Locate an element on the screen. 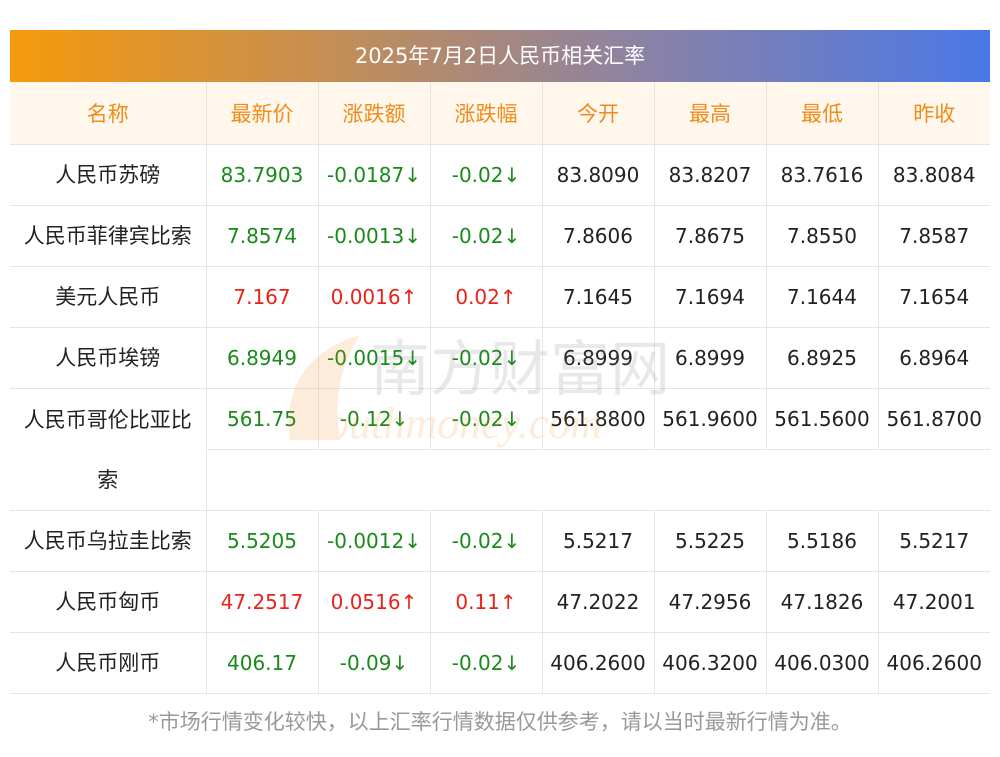 The image size is (1000, 757). header-pct: 涨跌幅 is located at coordinates (485, 113).